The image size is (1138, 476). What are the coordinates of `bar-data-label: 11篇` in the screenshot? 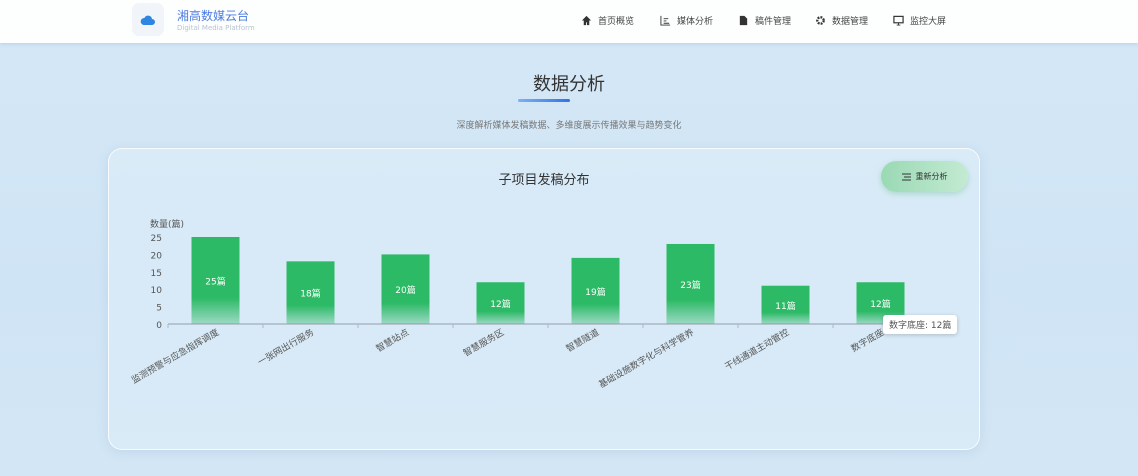 It's located at (785, 306).